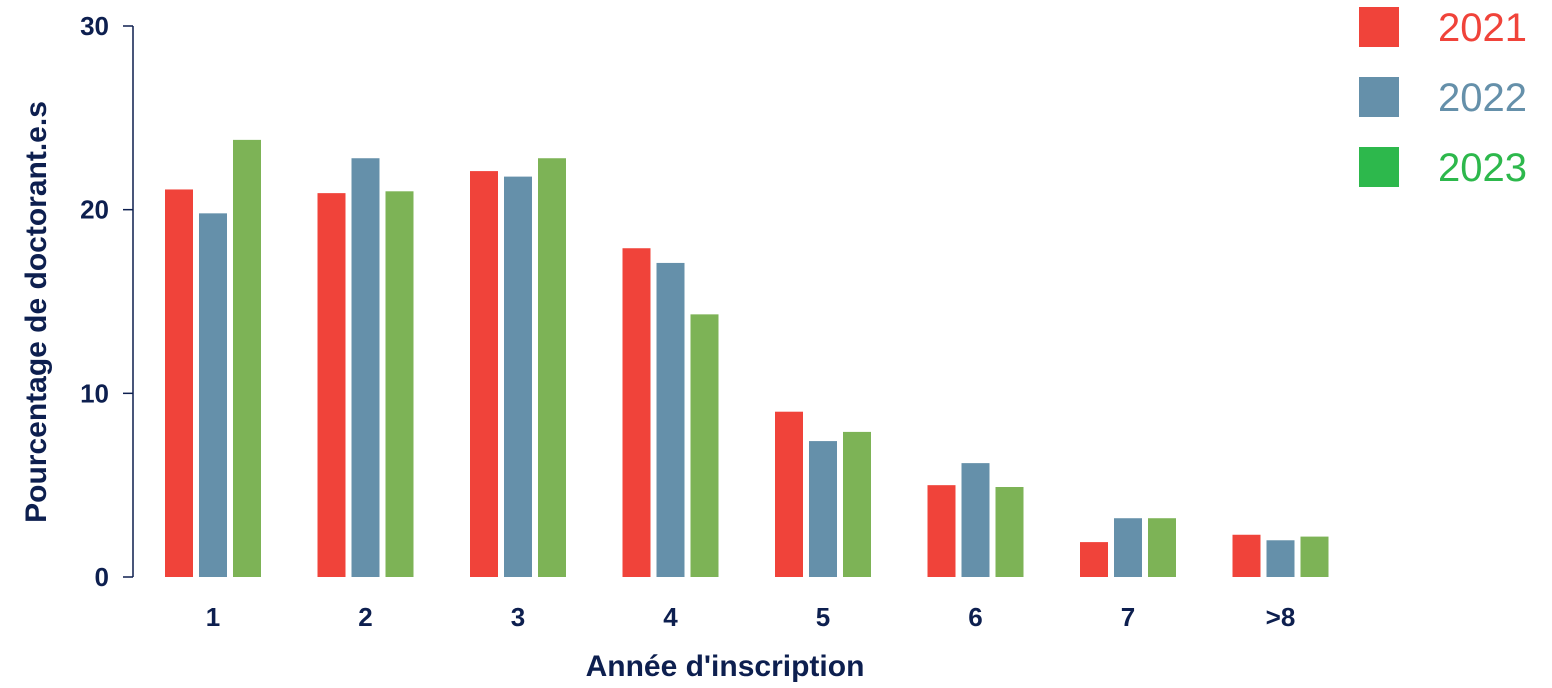 The height and width of the screenshot is (688, 1552). Describe the element at coordinates (94, 26) in the screenshot. I see `y-tick-label: 30` at that location.